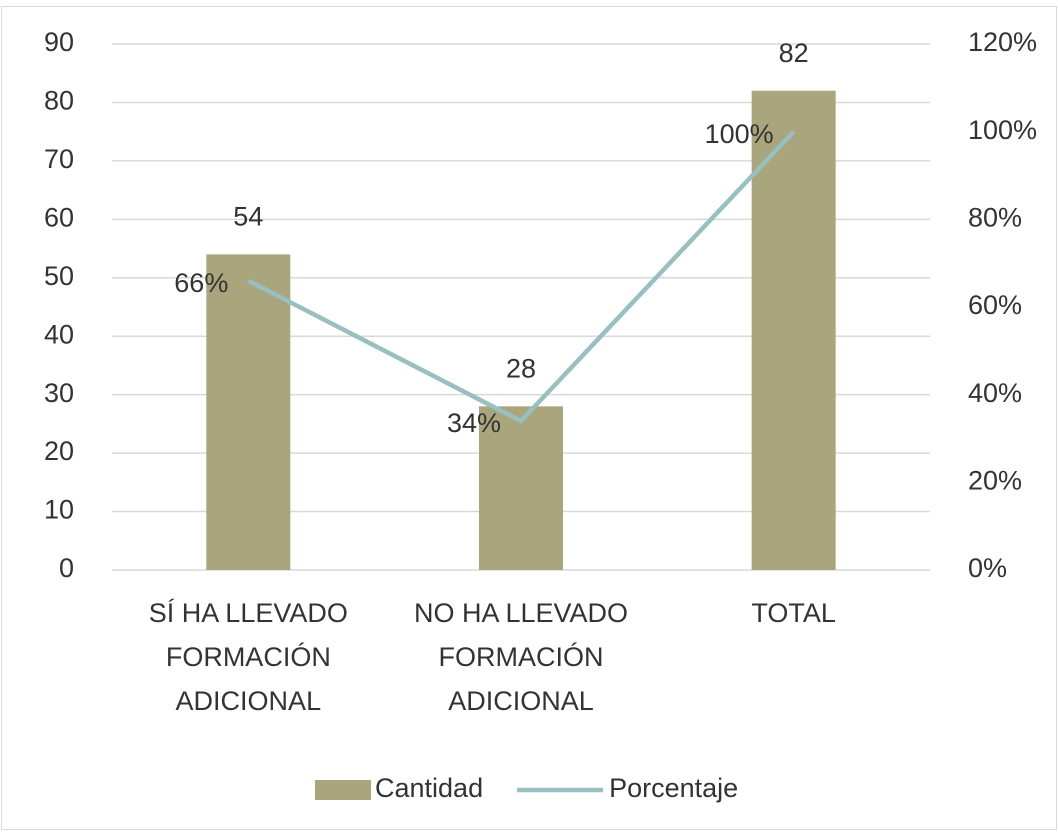  What do you see at coordinates (248, 613) in the screenshot?
I see `x-tick-label-line: SÍ HA LLEVADO` at bounding box center [248, 613].